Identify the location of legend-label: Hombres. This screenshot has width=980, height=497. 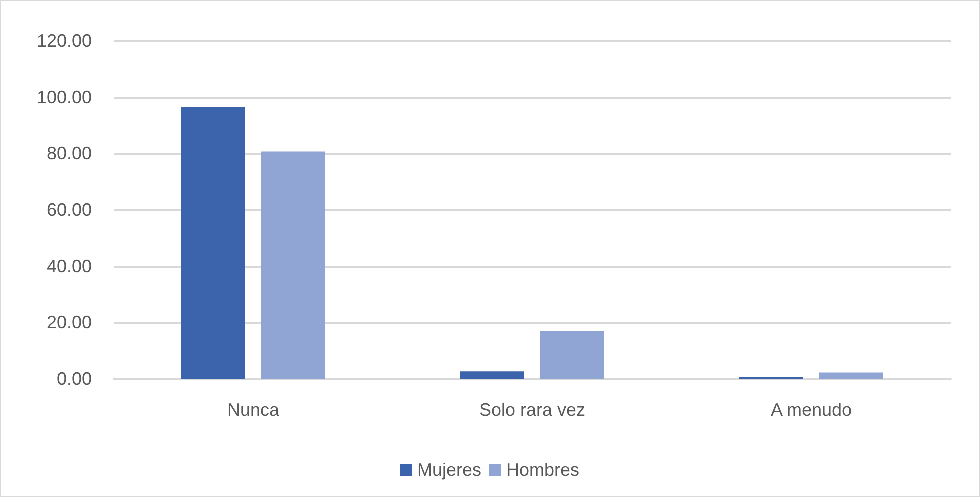
(543, 470).